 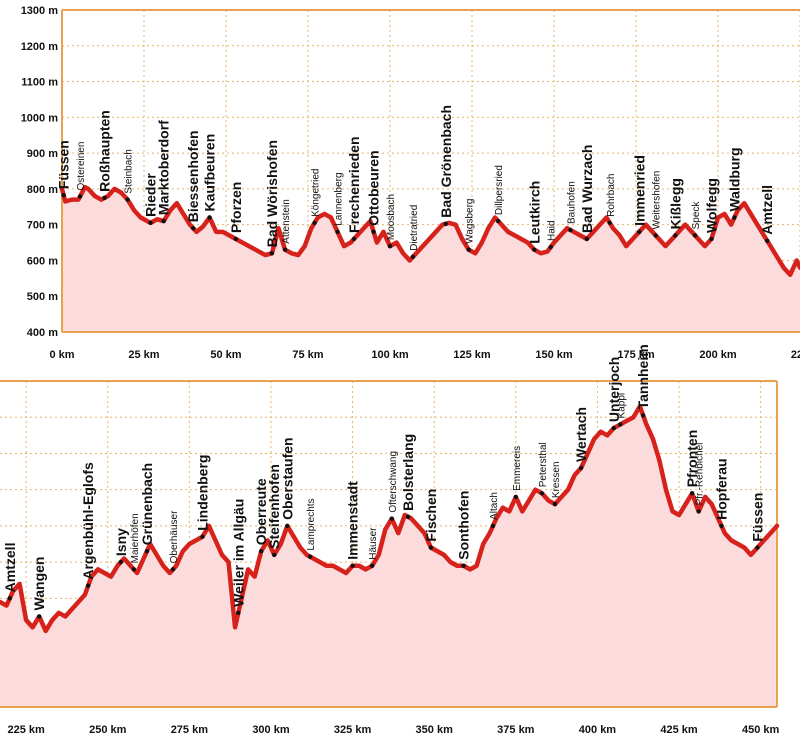 I want to click on y-tick-label: 600 m, so click(x=42, y=261).